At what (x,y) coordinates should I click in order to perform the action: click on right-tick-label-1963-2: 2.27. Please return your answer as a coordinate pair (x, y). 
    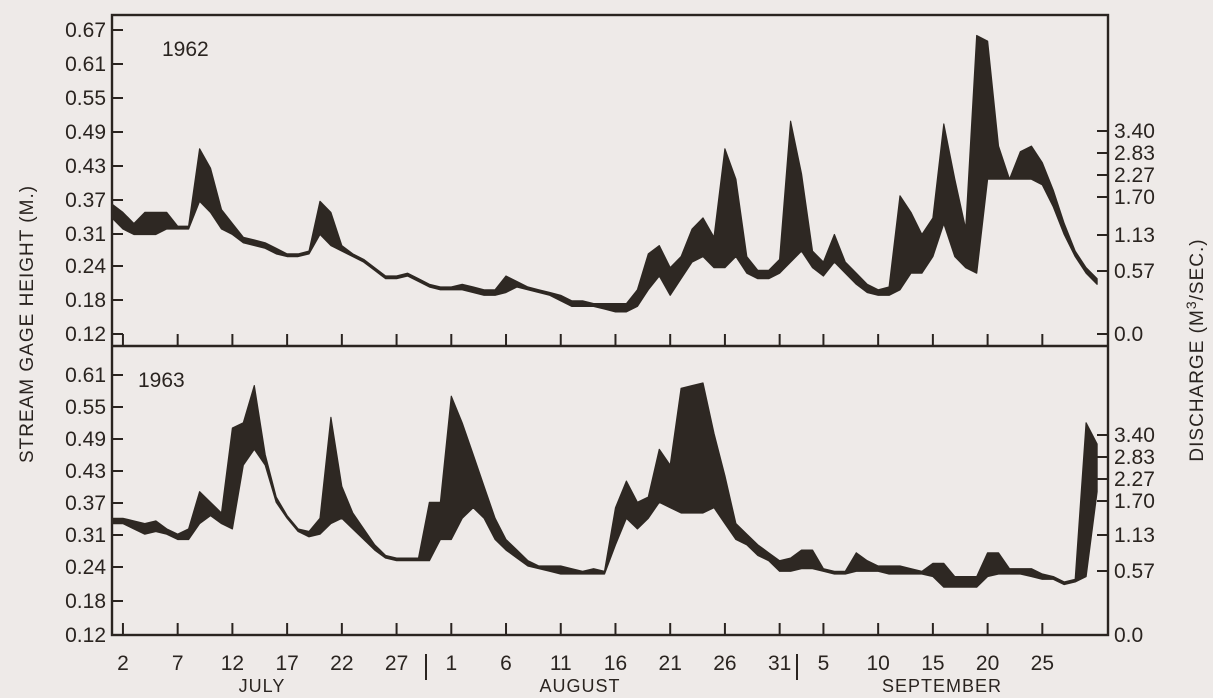
    Looking at the image, I should click on (1134, 479).